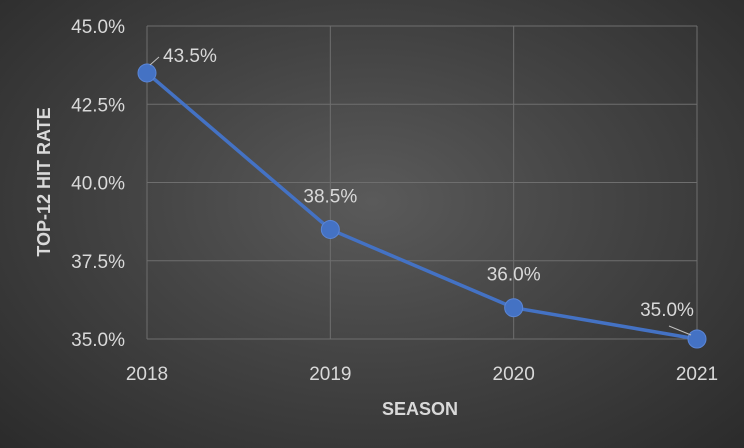  Describe the element at coordinates (98, 27) in the screenshot. I see `y-tick-label: 45.0%` at that location.